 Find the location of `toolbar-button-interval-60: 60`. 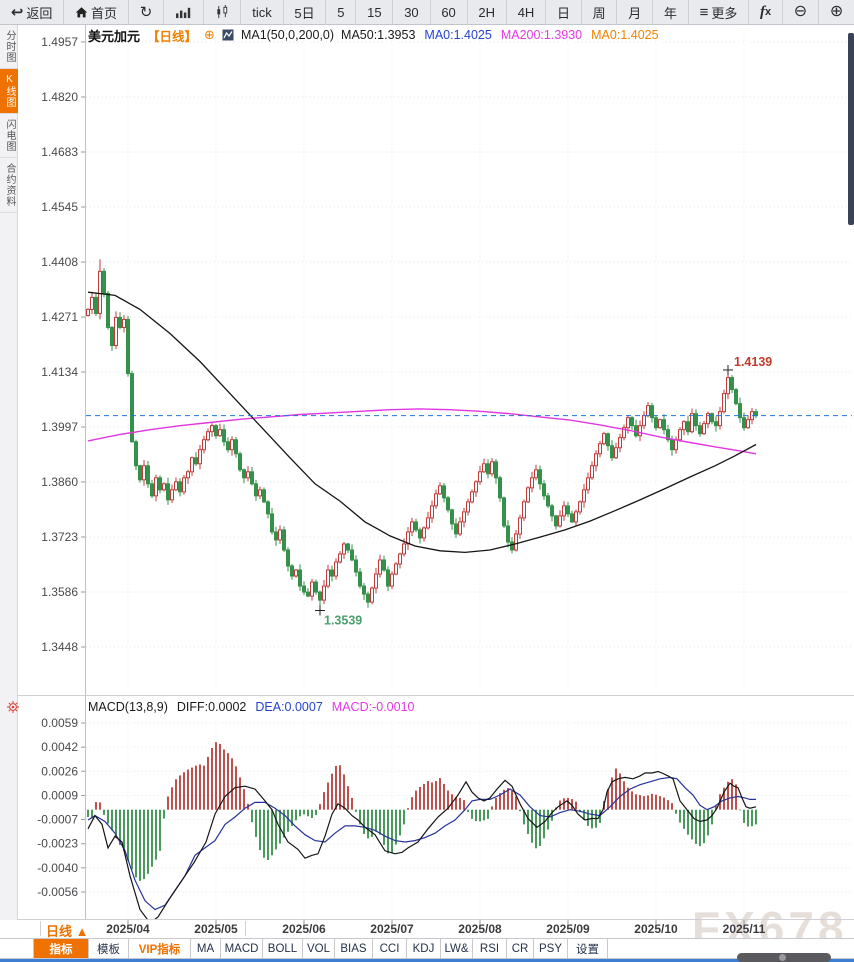

toolbar-button-interval-60: 60 is located at coordinates (449, 12).